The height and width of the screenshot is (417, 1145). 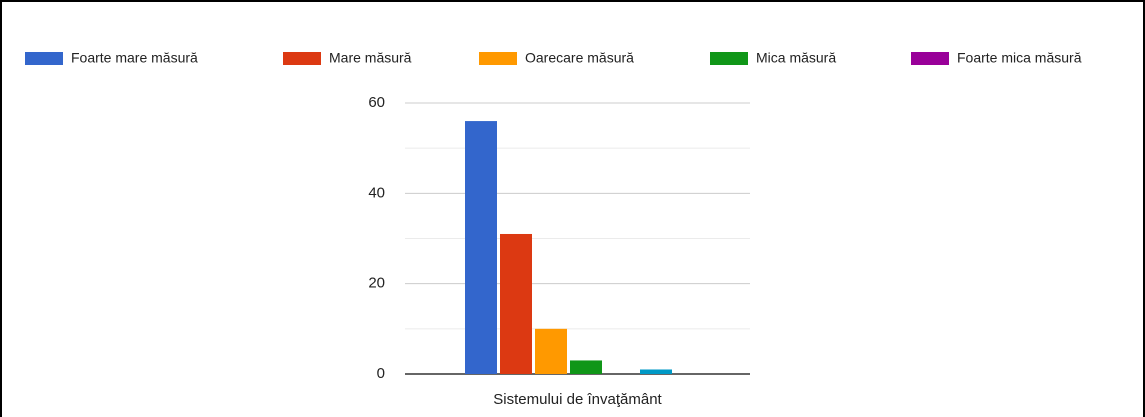 I want to click on legend-label: Mica măsură, so click(x=796, y=58).